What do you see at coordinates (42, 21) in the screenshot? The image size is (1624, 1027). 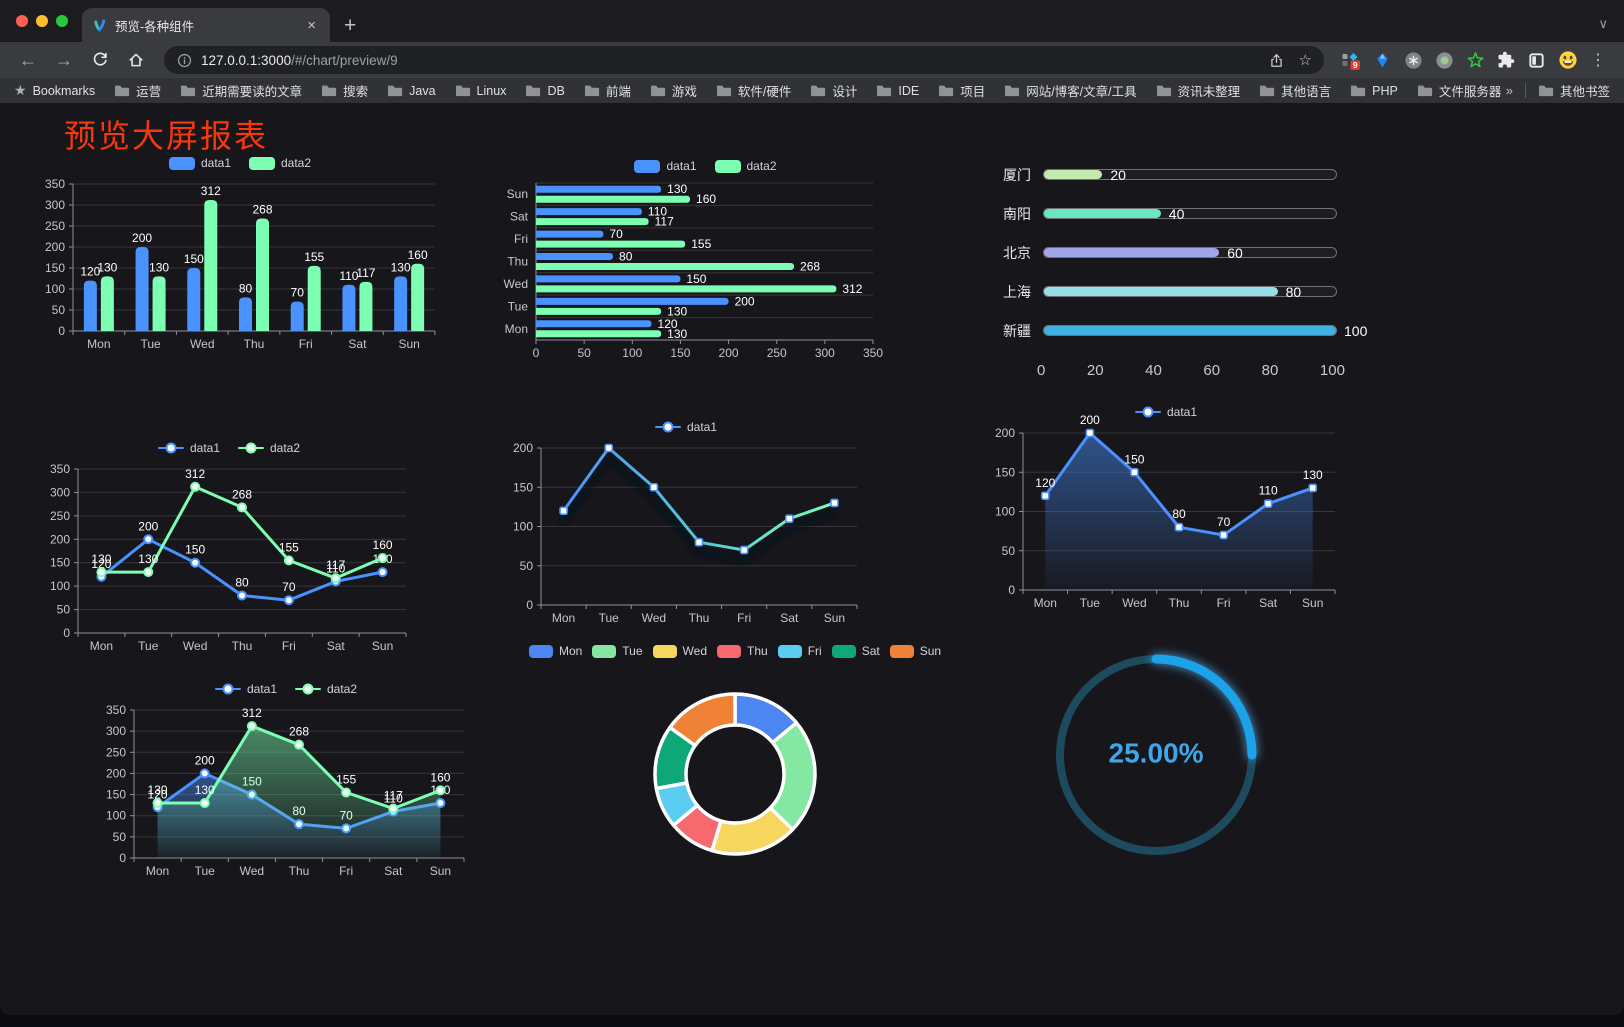 I see `minimize-window-button` at bounding box center [42, 21].